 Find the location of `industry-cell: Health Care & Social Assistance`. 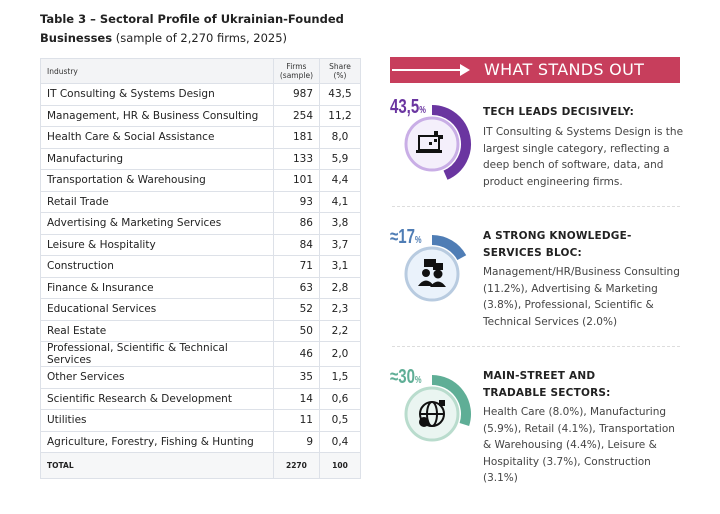

industry-cell: Health Care & Social Assistance is located at coordinates (157, 137).